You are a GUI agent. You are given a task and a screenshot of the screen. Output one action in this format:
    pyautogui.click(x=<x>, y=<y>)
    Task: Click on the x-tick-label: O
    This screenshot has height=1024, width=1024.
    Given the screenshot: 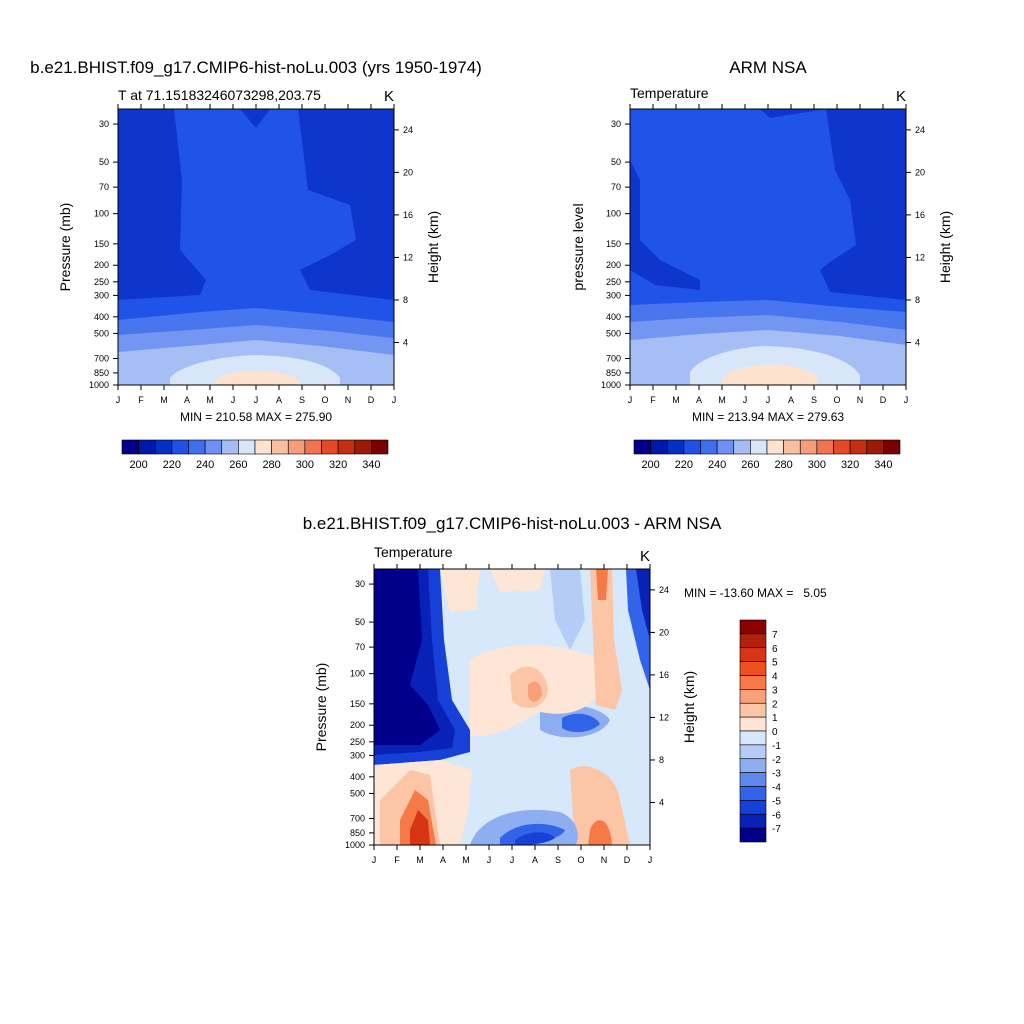 What is the action you would take?
    pyautogui.click(x=580, y=860)
    